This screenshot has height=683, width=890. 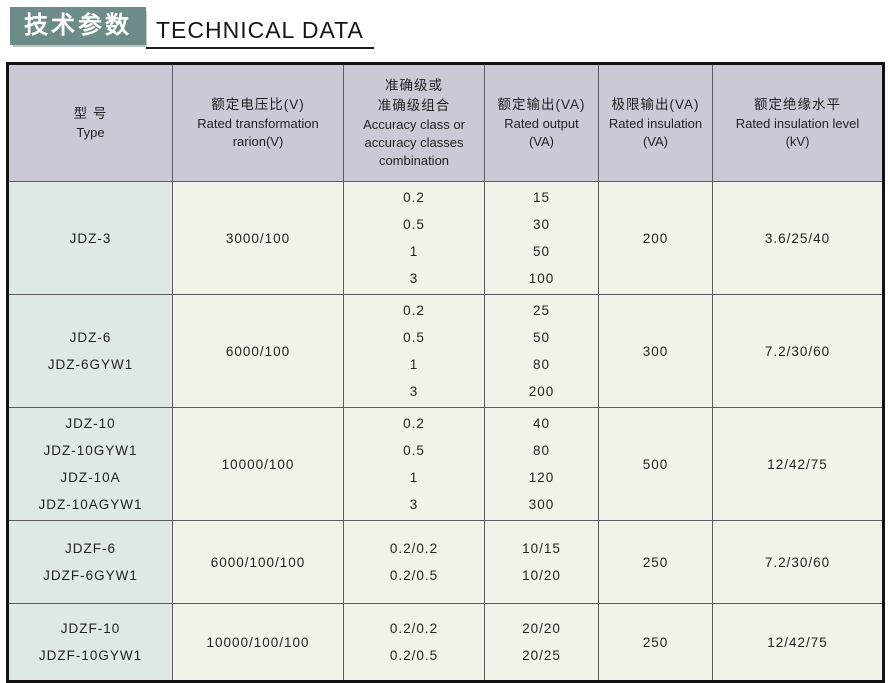 What do you see at coordinates (90, 642) in the screenshot?
I see `cell-type: JDZF-10 JDZF-10GYW1` at bounding box center [90, 642].